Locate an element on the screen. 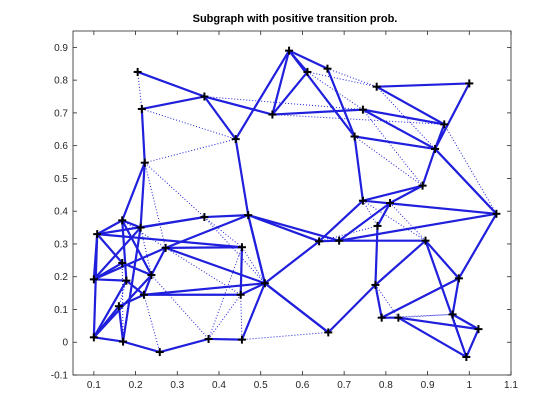 The width and height of the screenshot is (560, 420). x-tick-label-8: 0.9 is located at coordinates (428, 385).